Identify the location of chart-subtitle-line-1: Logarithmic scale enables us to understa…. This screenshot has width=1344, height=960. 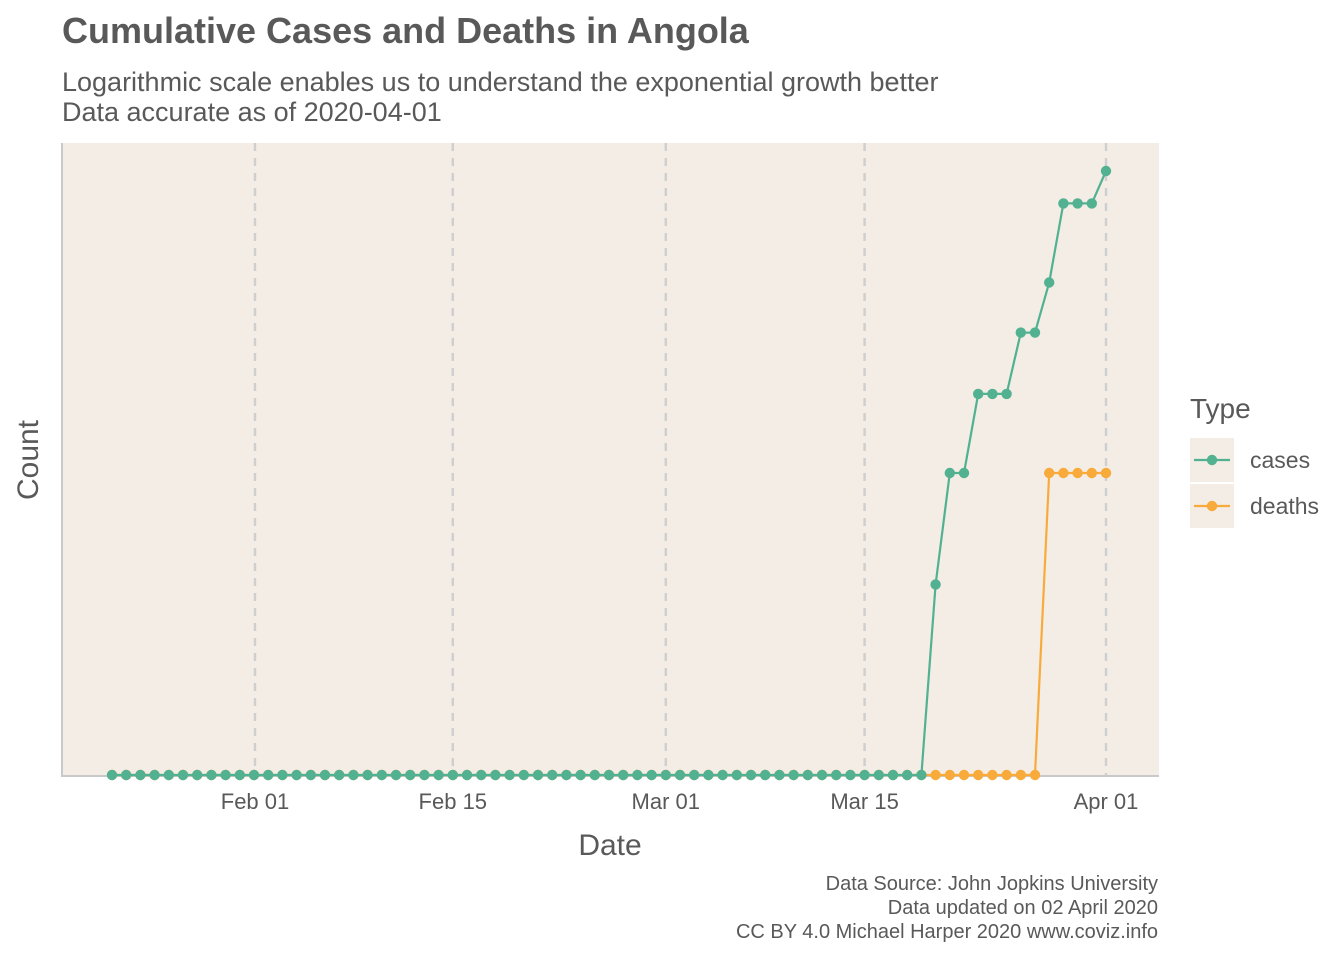
(500, 82).